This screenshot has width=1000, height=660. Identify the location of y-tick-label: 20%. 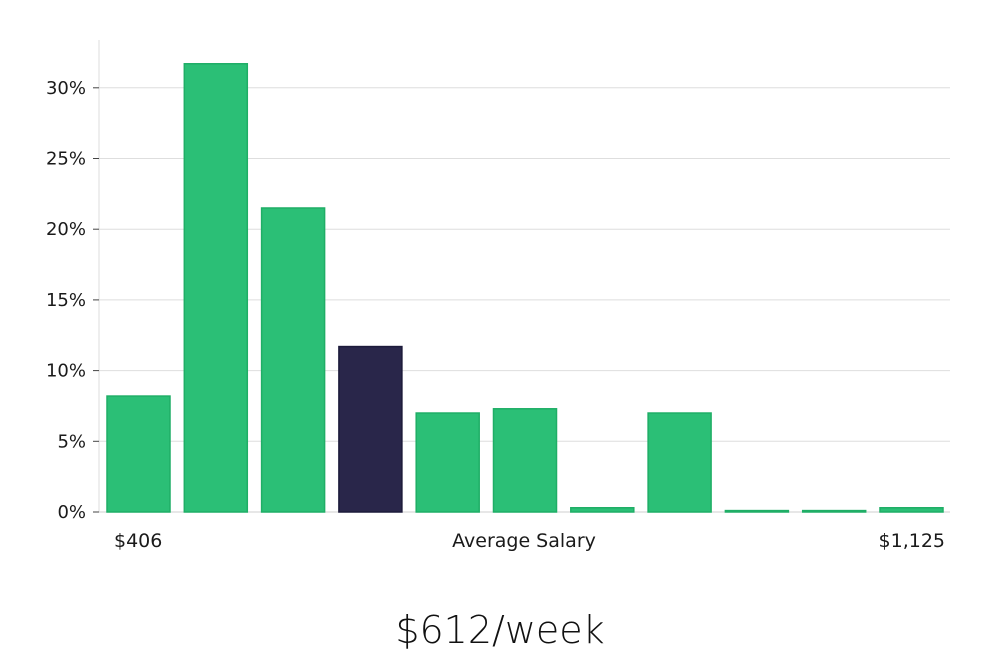
(66, 229).